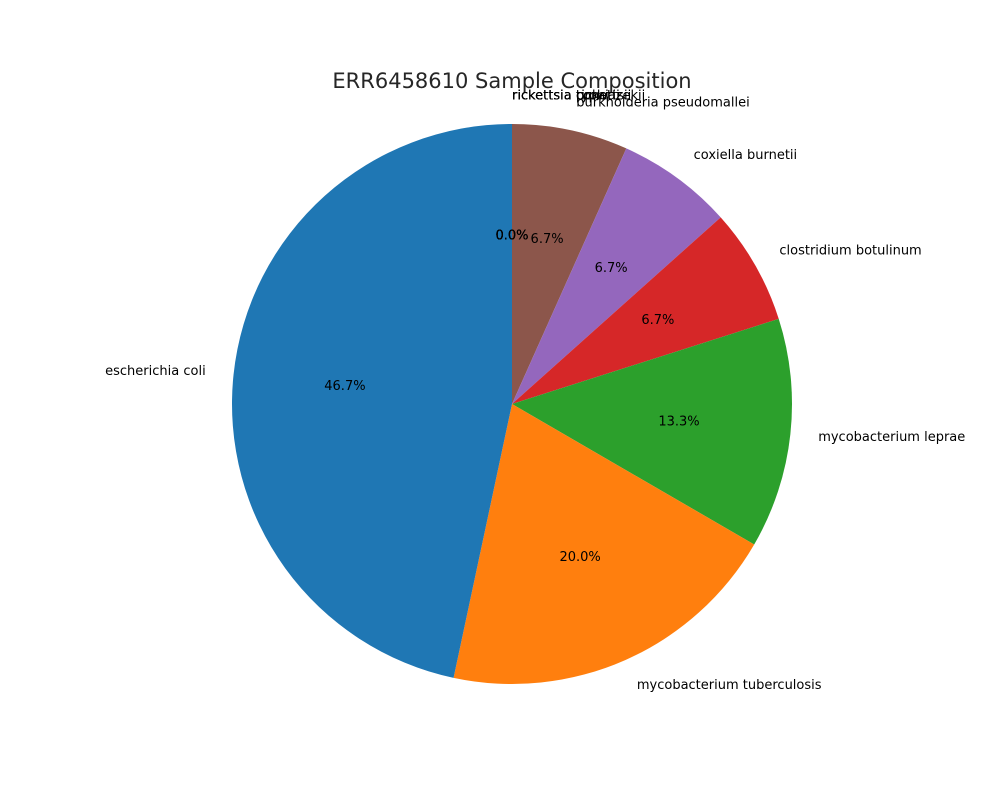  I want to click on pct-label-rickettsia-rickettsii: 0.0%, so click(511, 236).